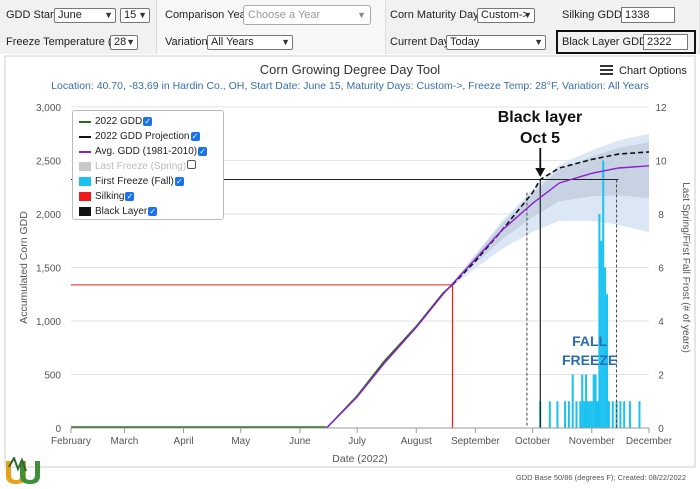 The height and width of the screenshot is (489, 700). I want to click on x-tick-label: March, so click(125, 441).